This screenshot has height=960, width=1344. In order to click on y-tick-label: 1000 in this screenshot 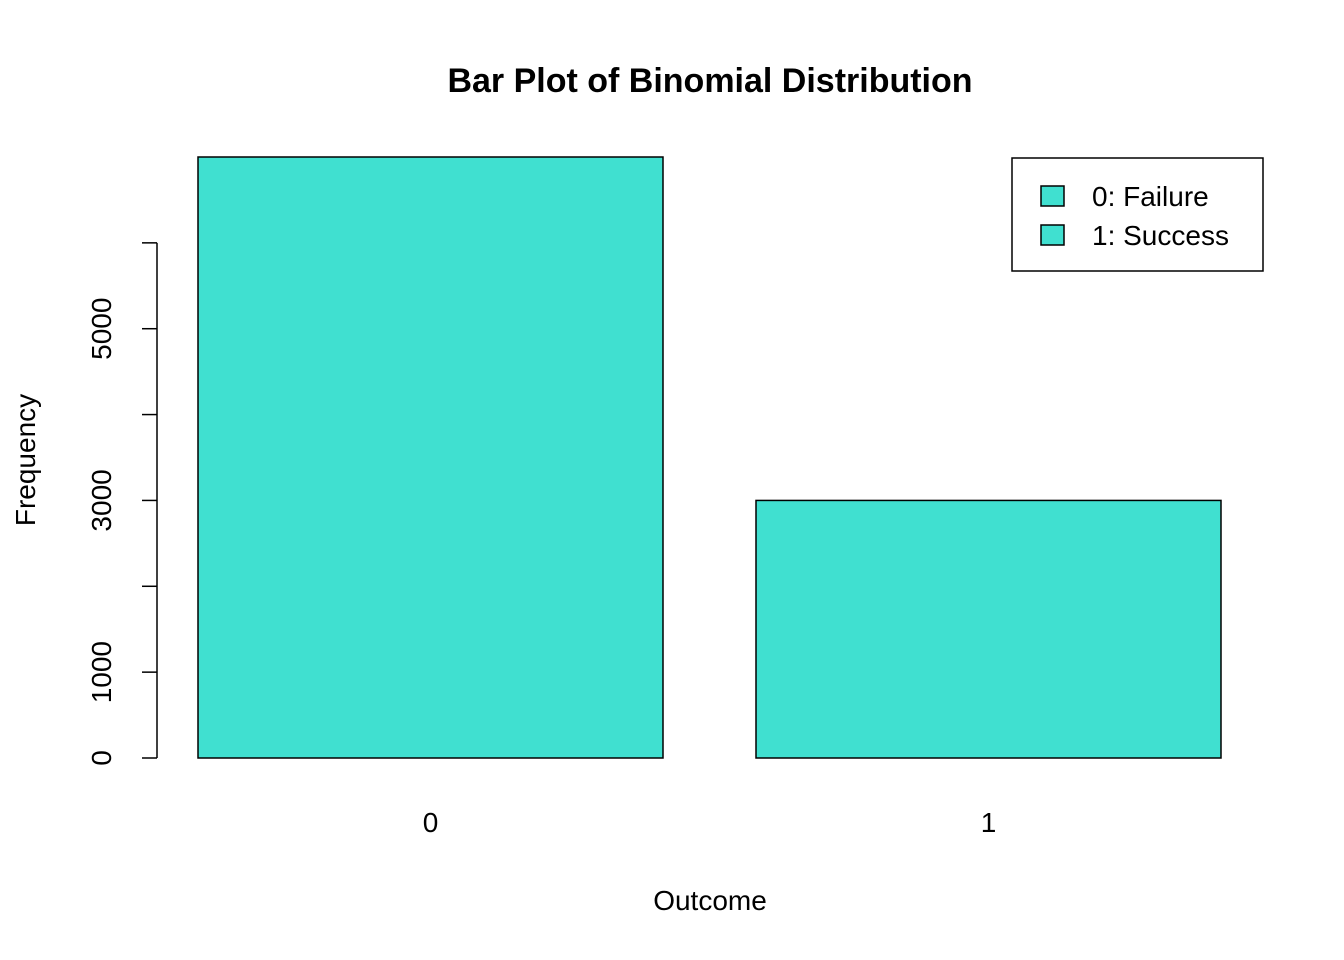, I will do `click(101, 672)`.